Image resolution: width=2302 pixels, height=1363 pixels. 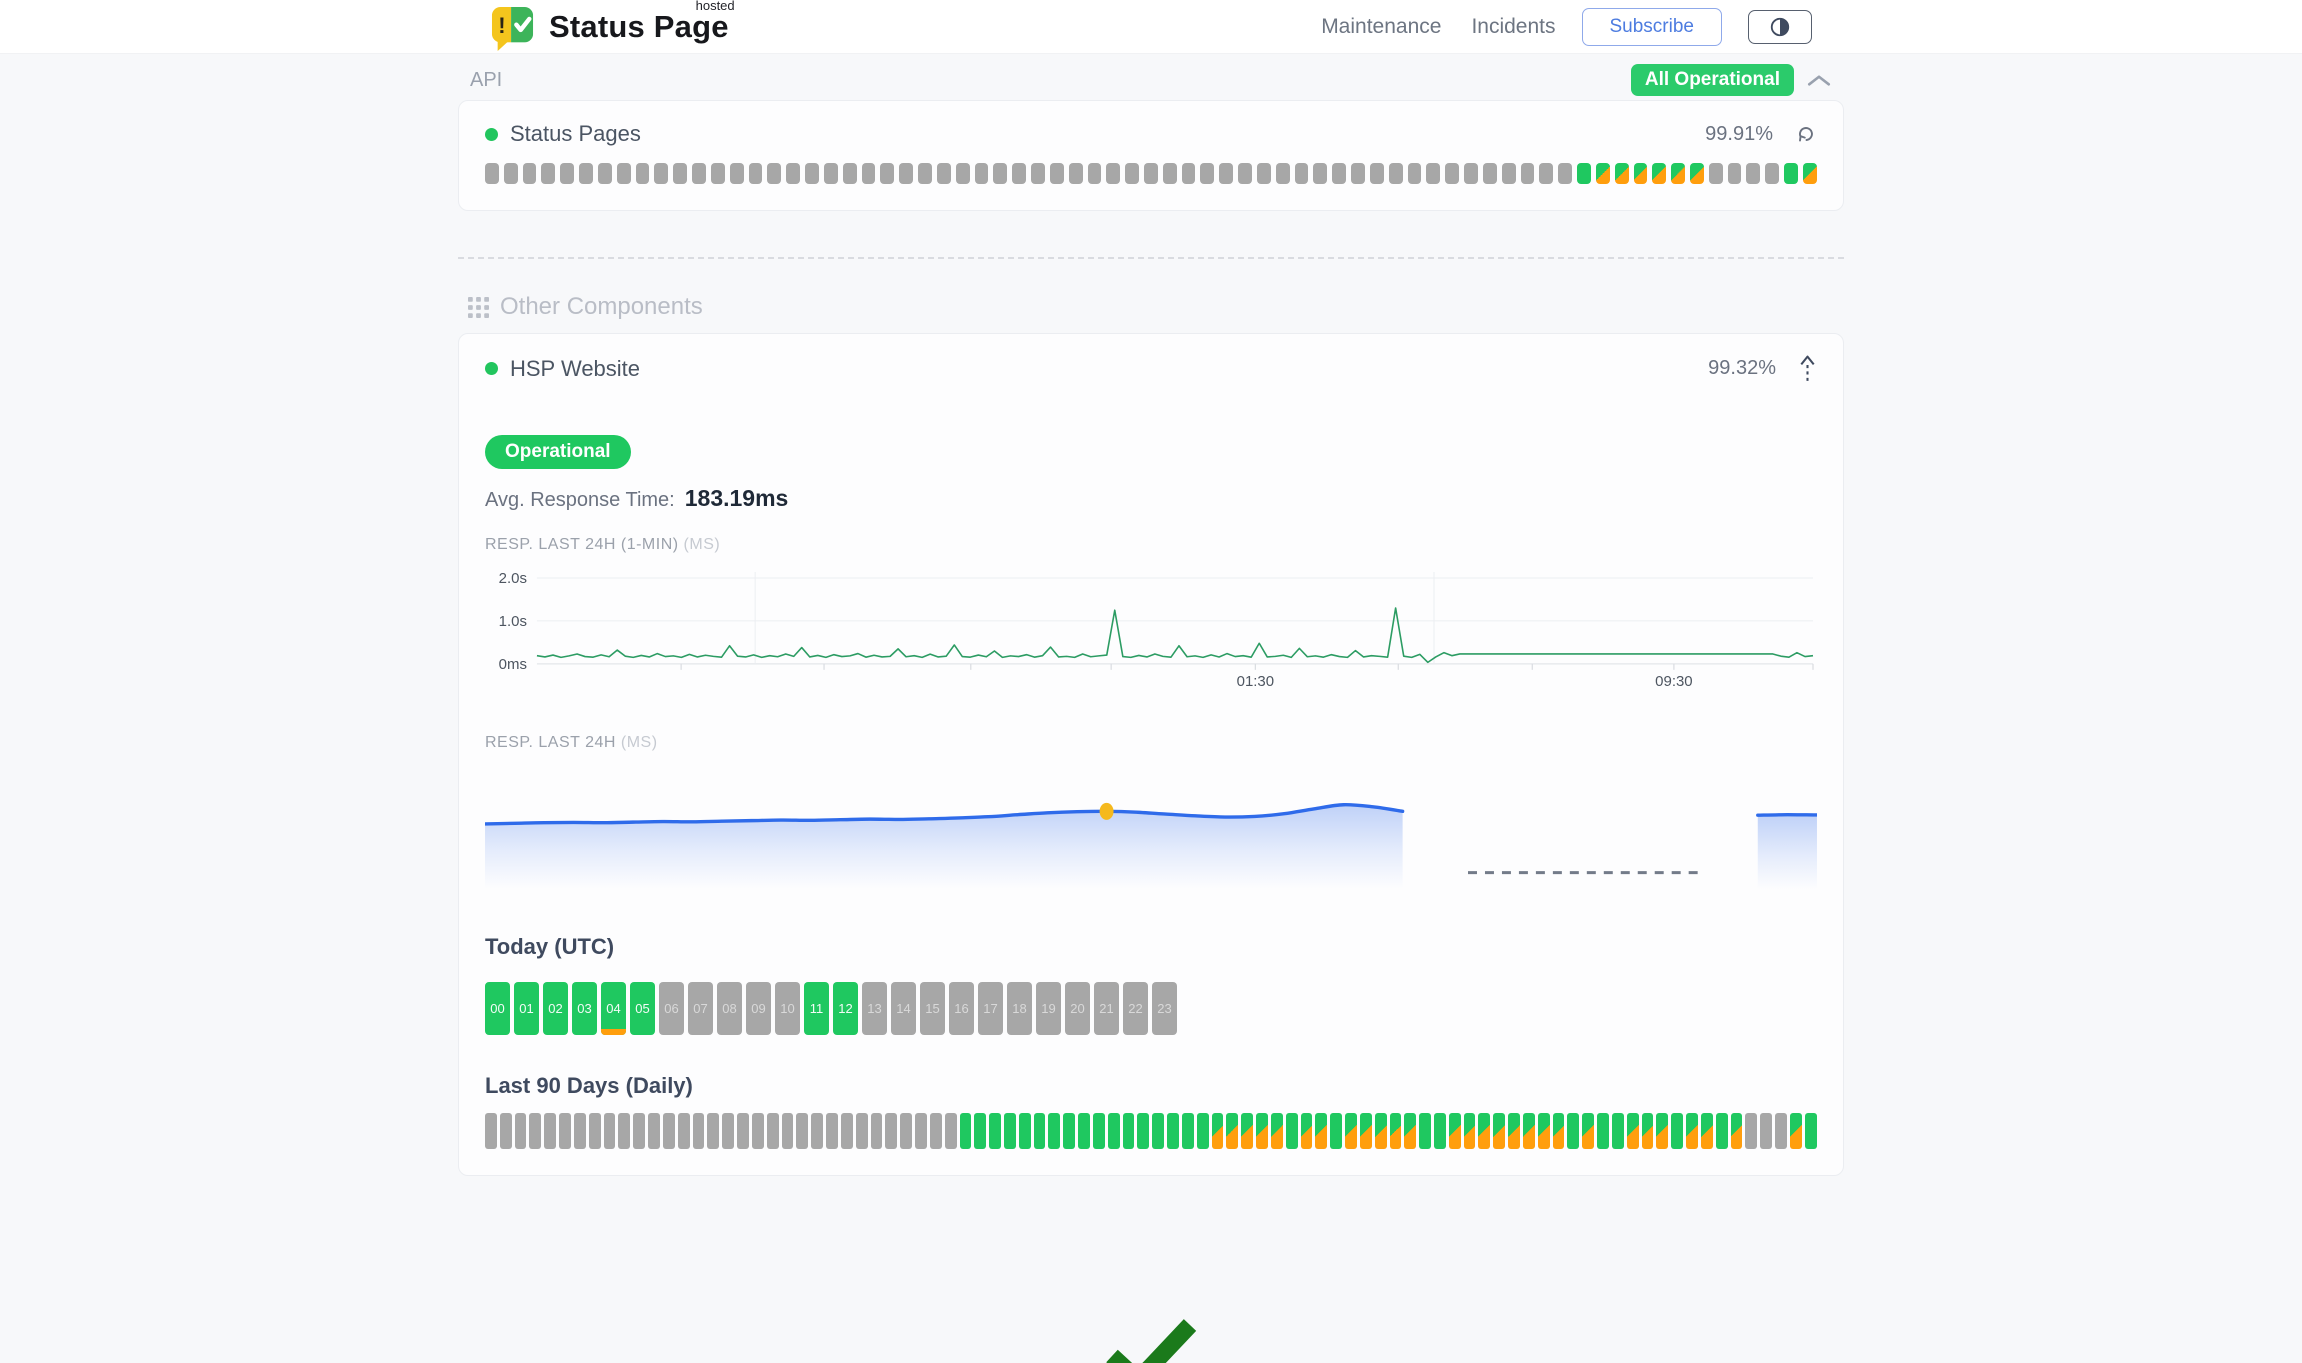 What do you see at coordinates (1807, 368) in the screenshot?
I see `trend-up-arrow-icon` at bounding box center [1807, 368].